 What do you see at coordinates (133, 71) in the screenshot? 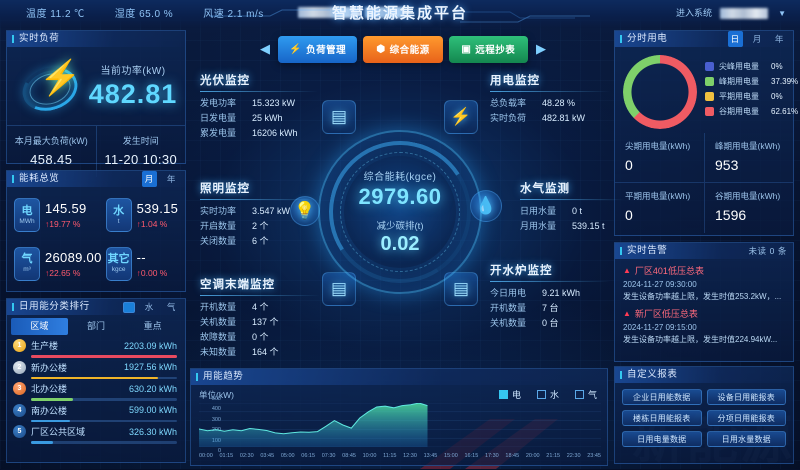
I see `current-power-label: 当前功率(kW)` at bounding box center [133, 71].